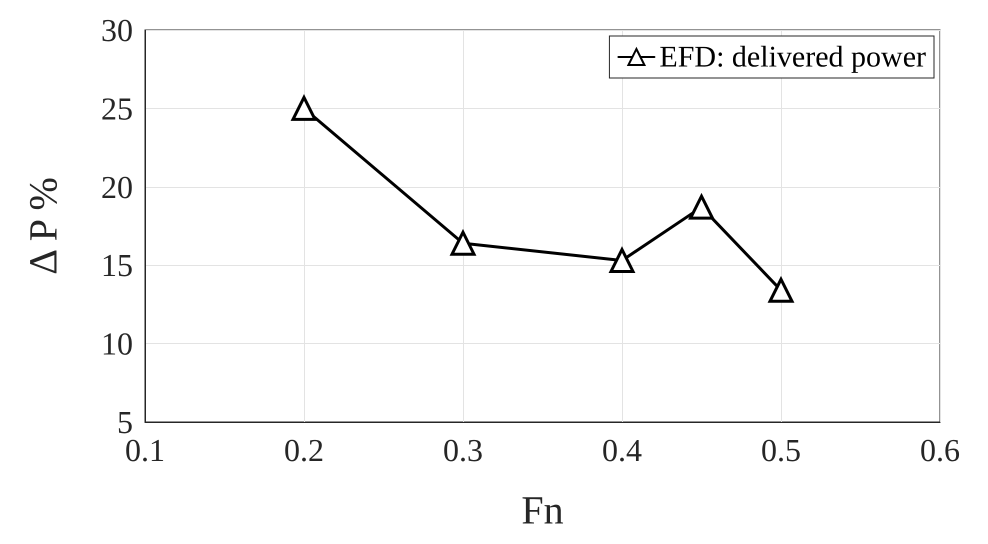 This screenshot has height=544, width=988. Describe the element at coordinates (940, 450) in the screenshot. I see `x-tick-label: 0.6` at that location.